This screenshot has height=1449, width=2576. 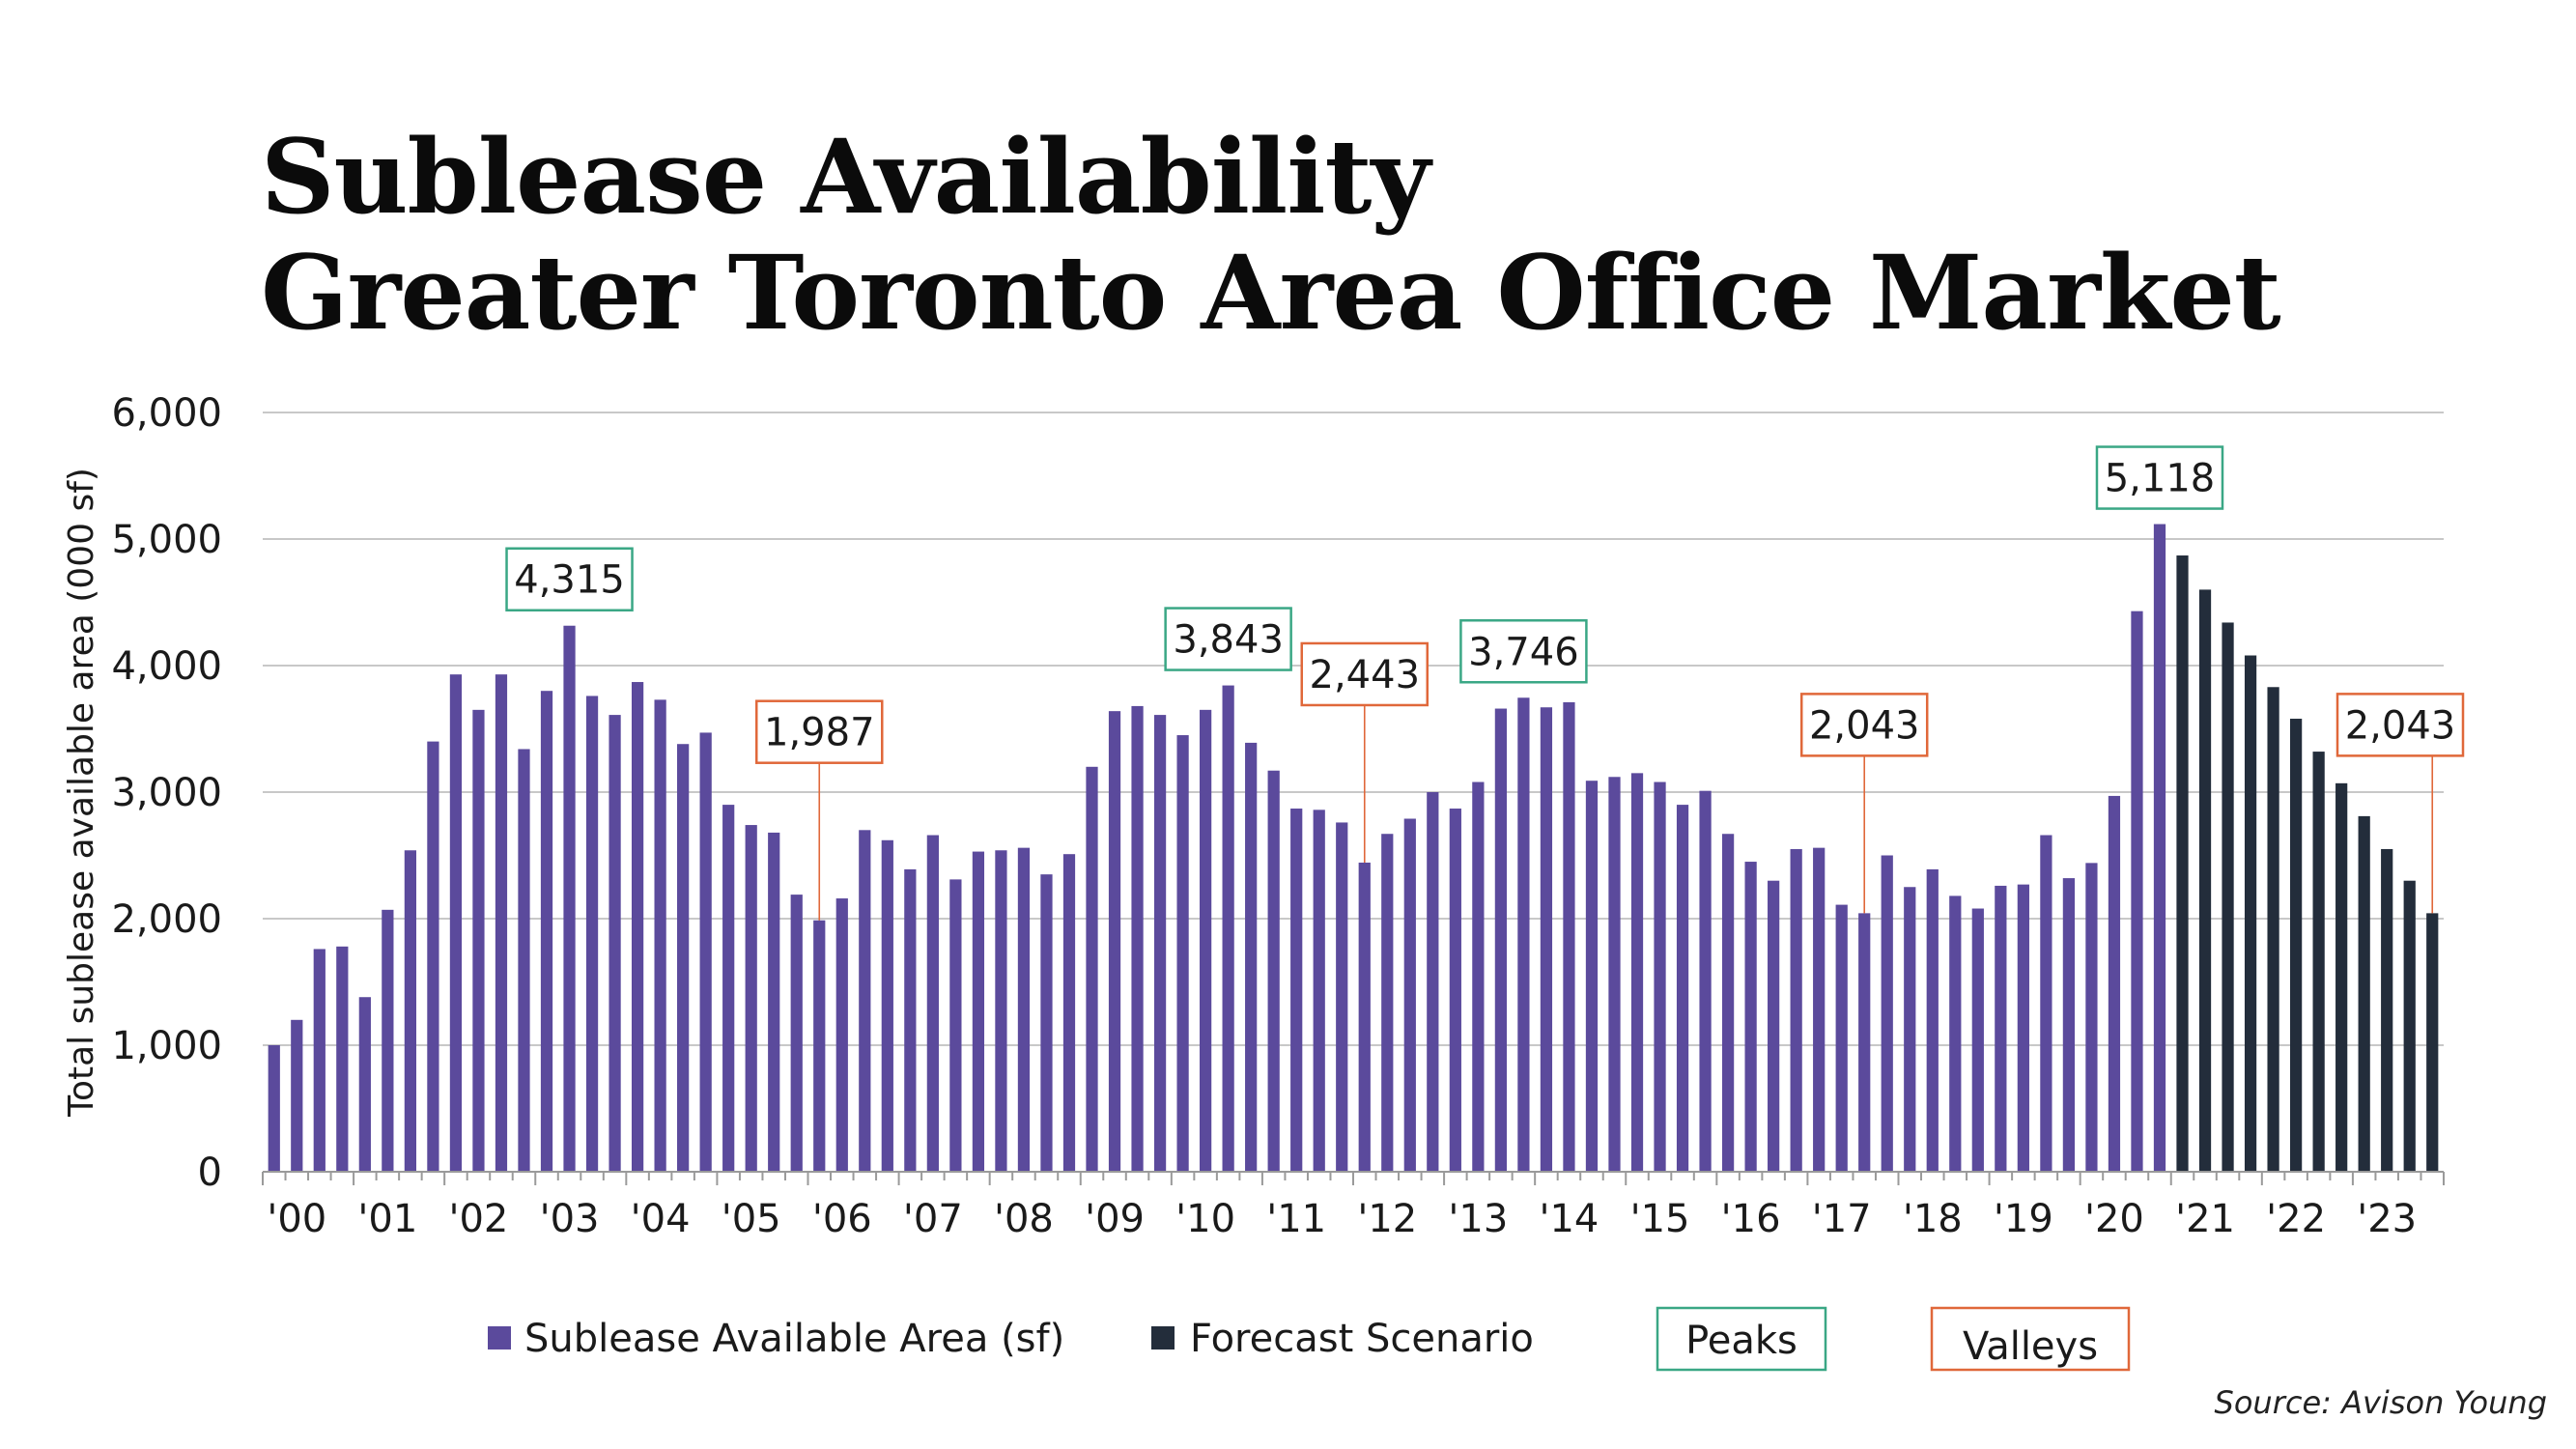 What do you see at coordinates (2380, 1402) in the screenshot?
I see `source-note: Source: Avison Young` at bounding box center [2380, 1402].